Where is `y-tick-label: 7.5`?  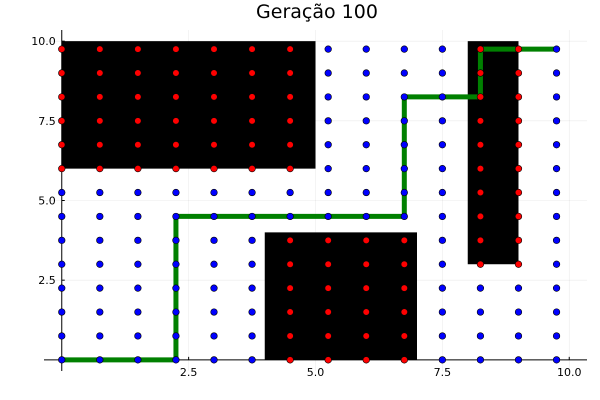
y-tick-label: 7.5 is located at coordinates (47, 121).